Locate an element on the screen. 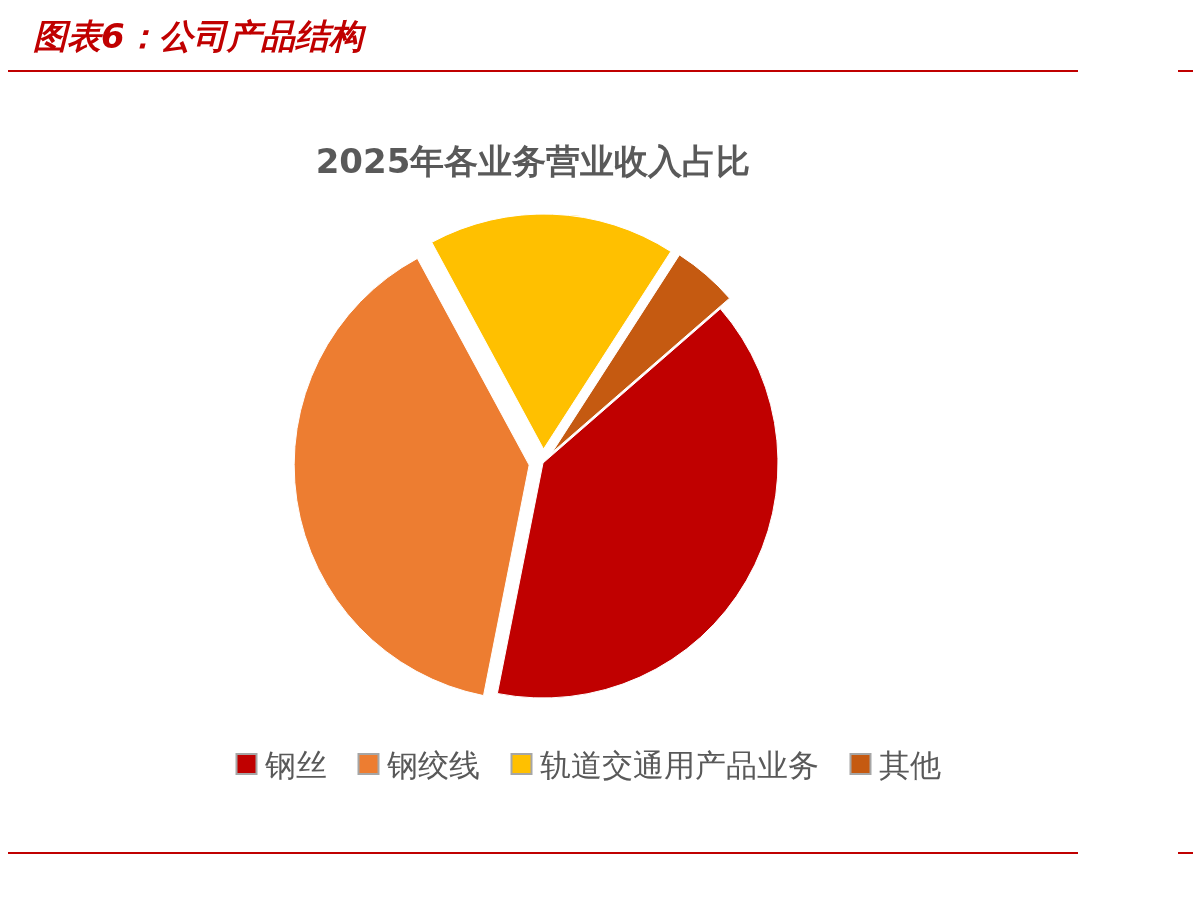 This screenshot has width=1193, height=900. legend-label: 其他 is located at coordinates (909, 765).